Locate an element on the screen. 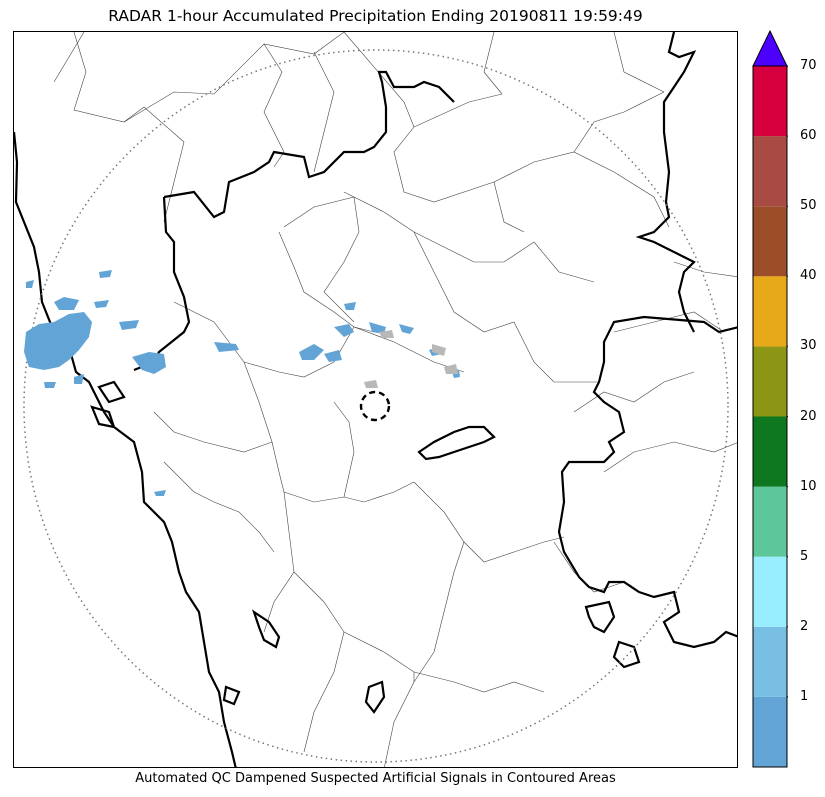 This screenshot has width=825, height=797. colorbar-tick-label: 40 is located at coordinates (808, 276).